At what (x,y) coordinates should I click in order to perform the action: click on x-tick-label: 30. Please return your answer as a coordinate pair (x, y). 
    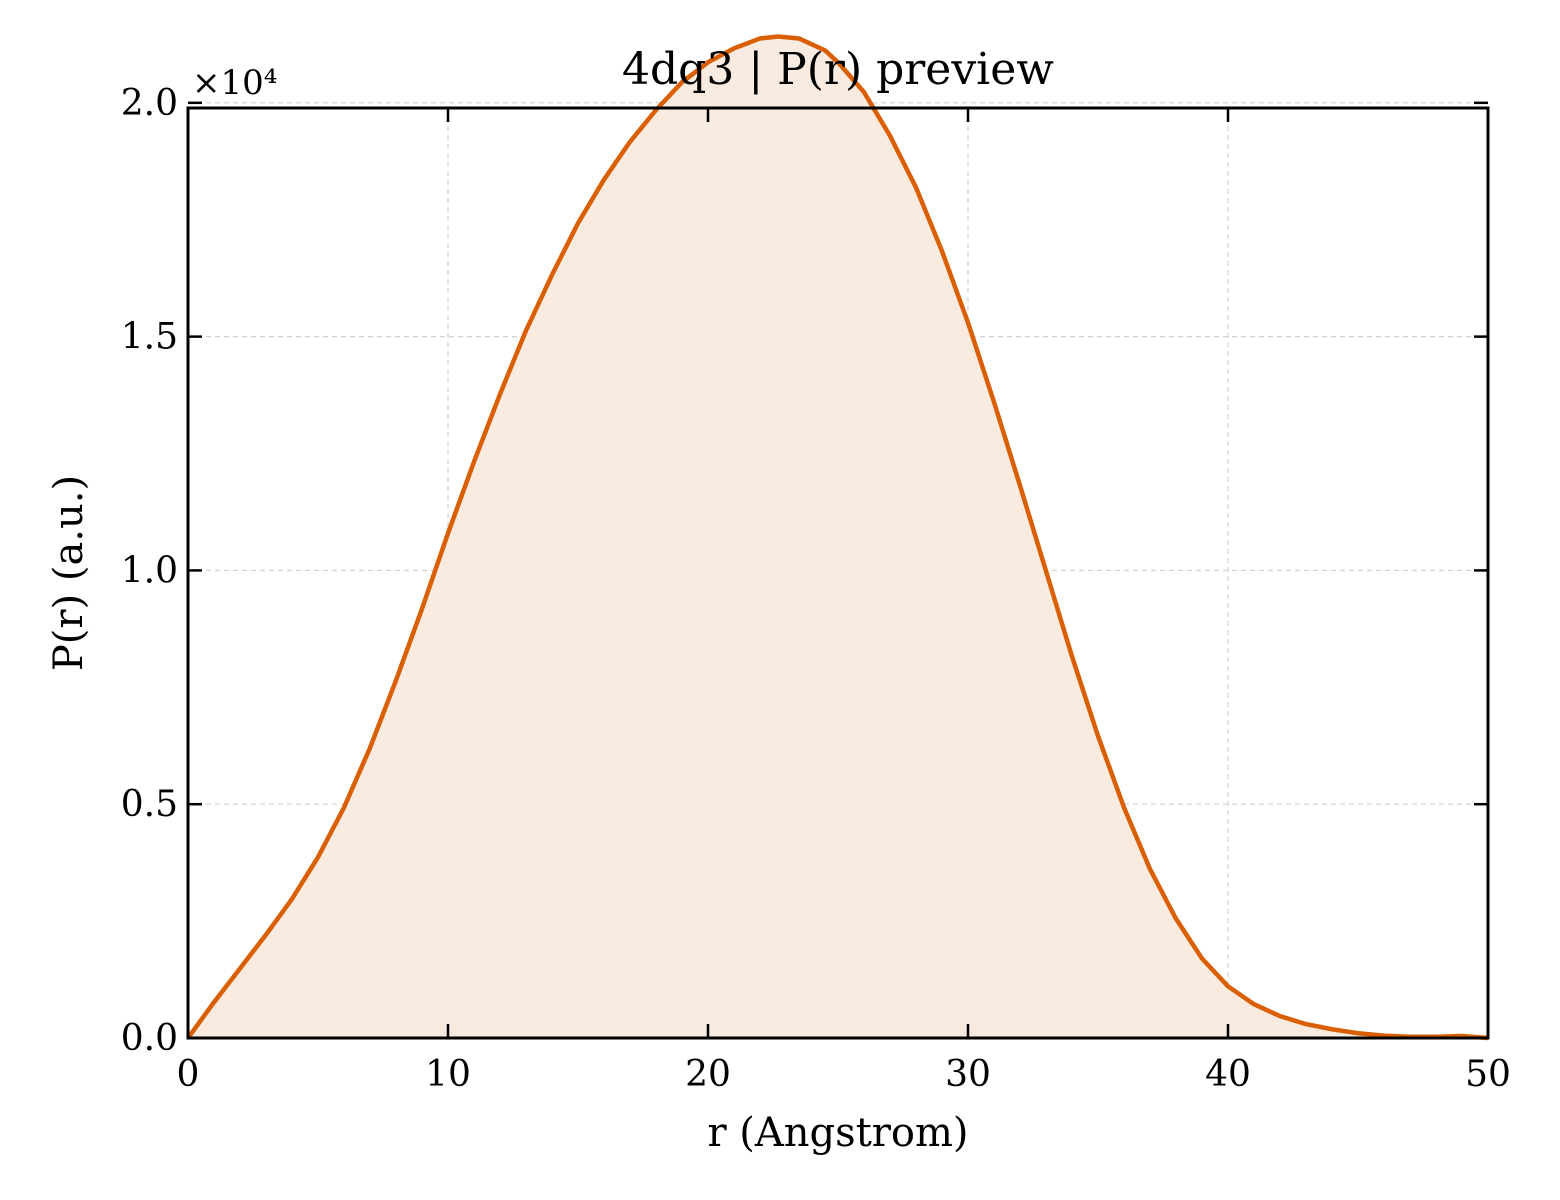
    Looking at the image, I should click on (968, 1074).